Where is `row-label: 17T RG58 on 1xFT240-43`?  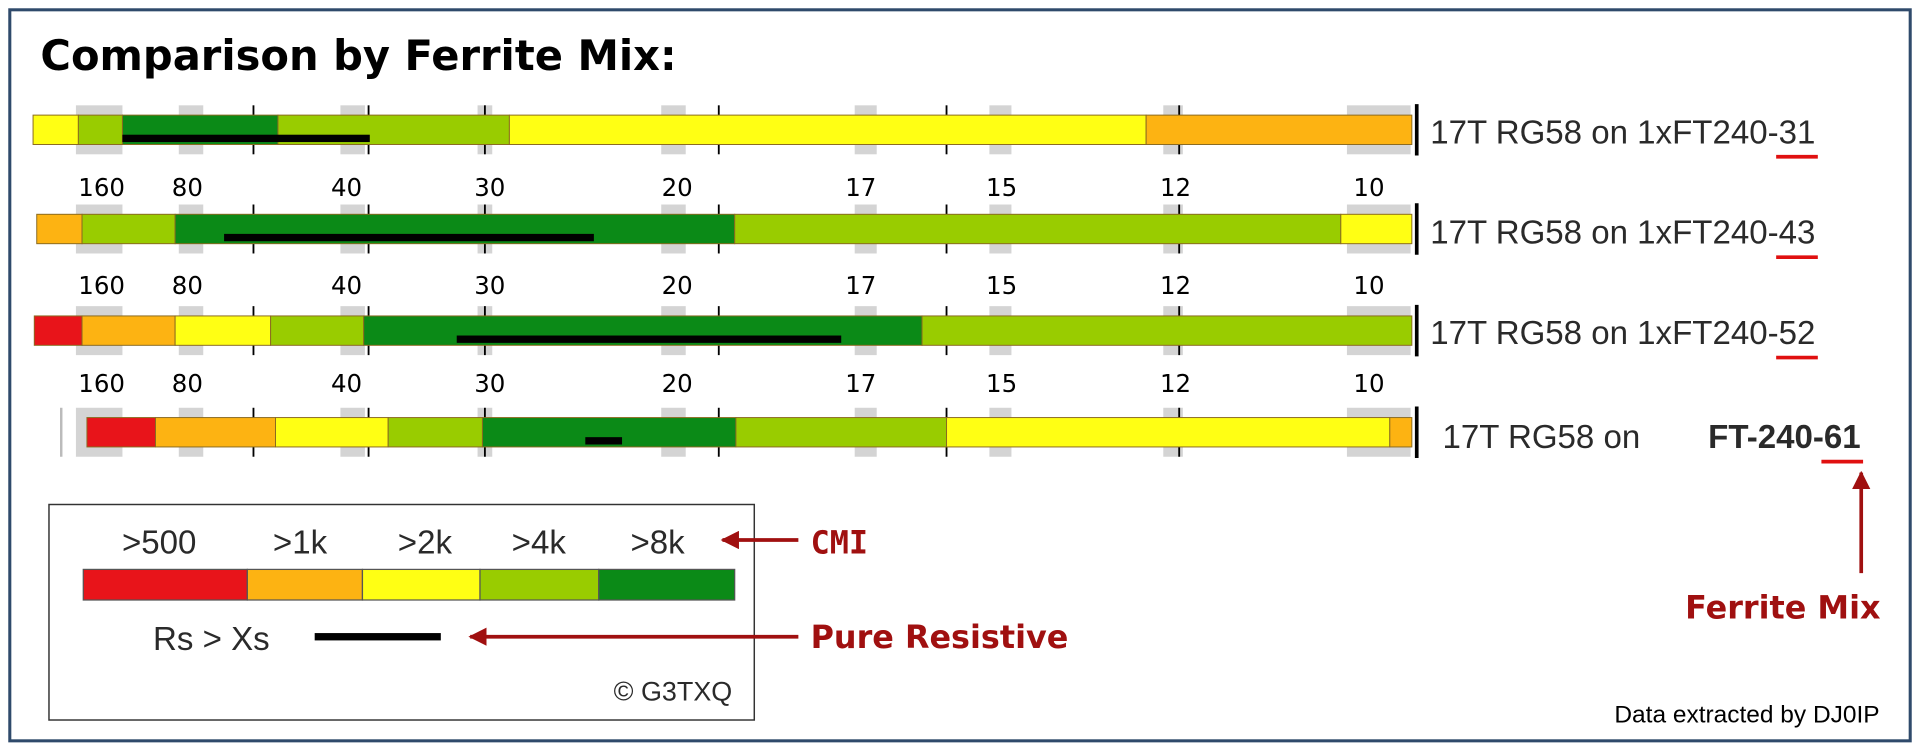
row-label: 17T RG58 on 1xFT240-43 is located at coordinates (1622, 233).